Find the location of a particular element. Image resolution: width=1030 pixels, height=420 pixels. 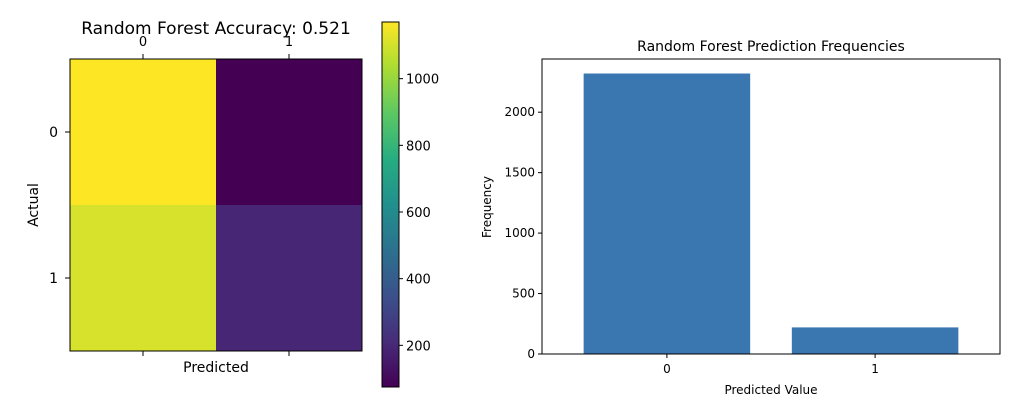

colorbar-tick-label: 400 is located at coordinates (418, 280).